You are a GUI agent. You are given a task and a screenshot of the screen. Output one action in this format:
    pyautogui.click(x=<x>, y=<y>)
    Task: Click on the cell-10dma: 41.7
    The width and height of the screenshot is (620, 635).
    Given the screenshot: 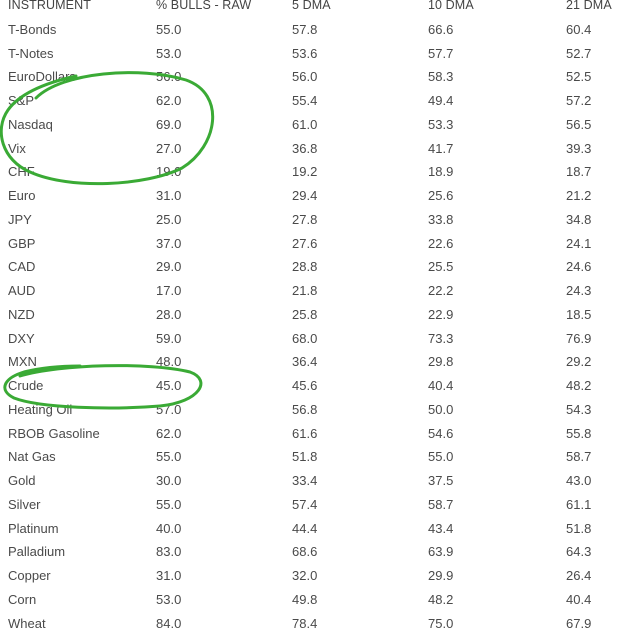 What is the action you would take?
    pyautogui.click(x=489, y=149)
    